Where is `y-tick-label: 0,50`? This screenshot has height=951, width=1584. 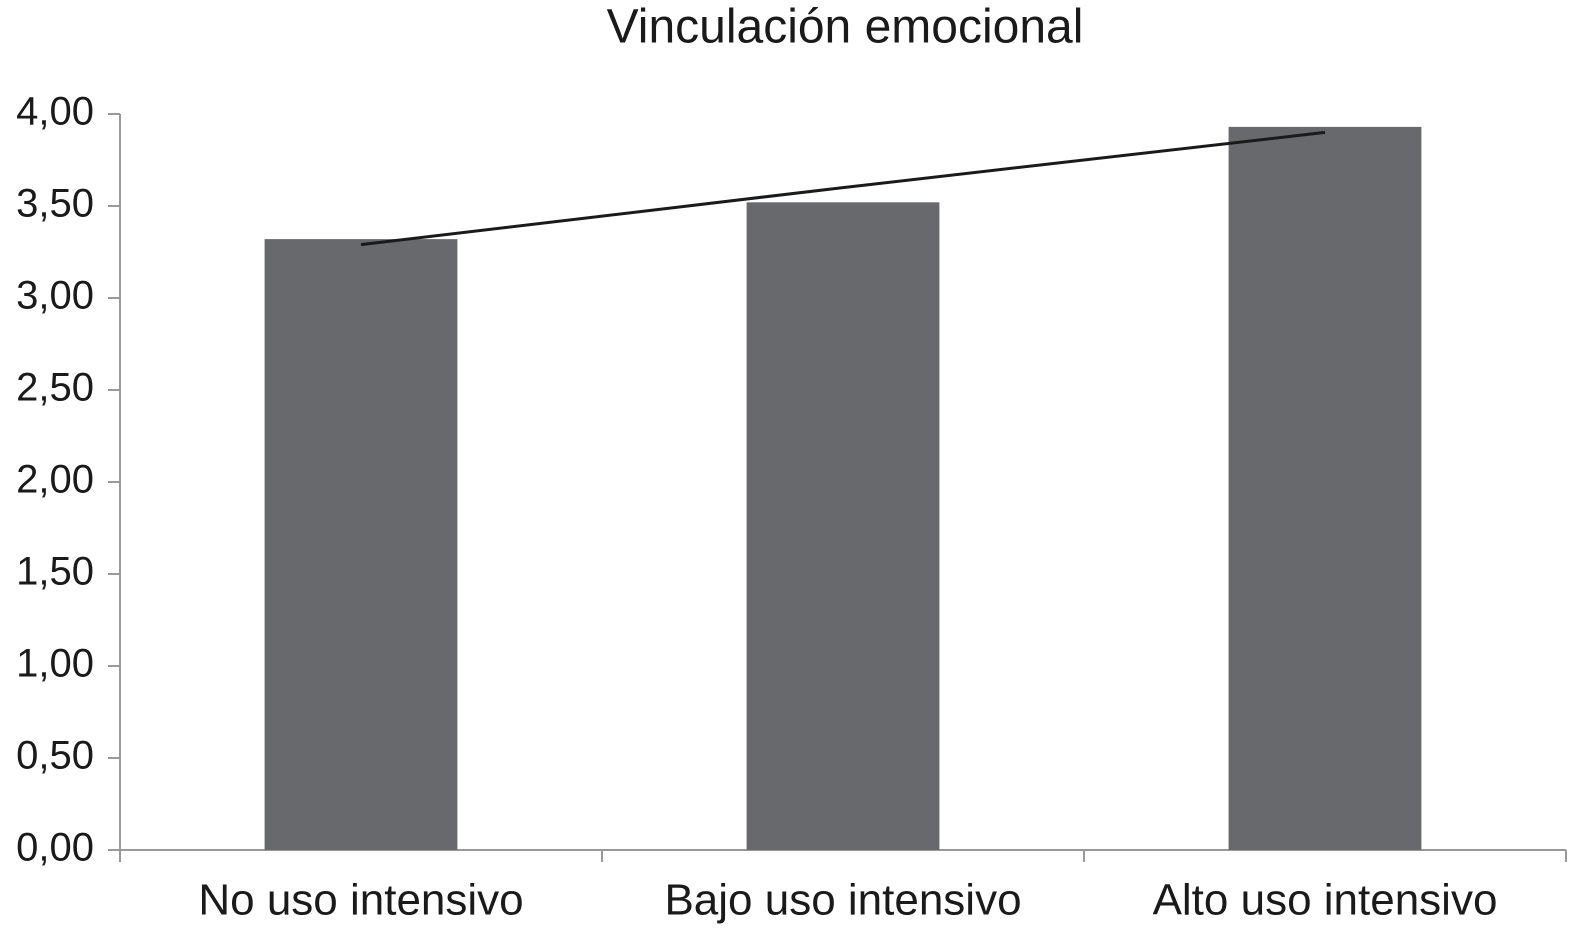
y-tick-label: 0,50 is located at coordinates (55, 756).